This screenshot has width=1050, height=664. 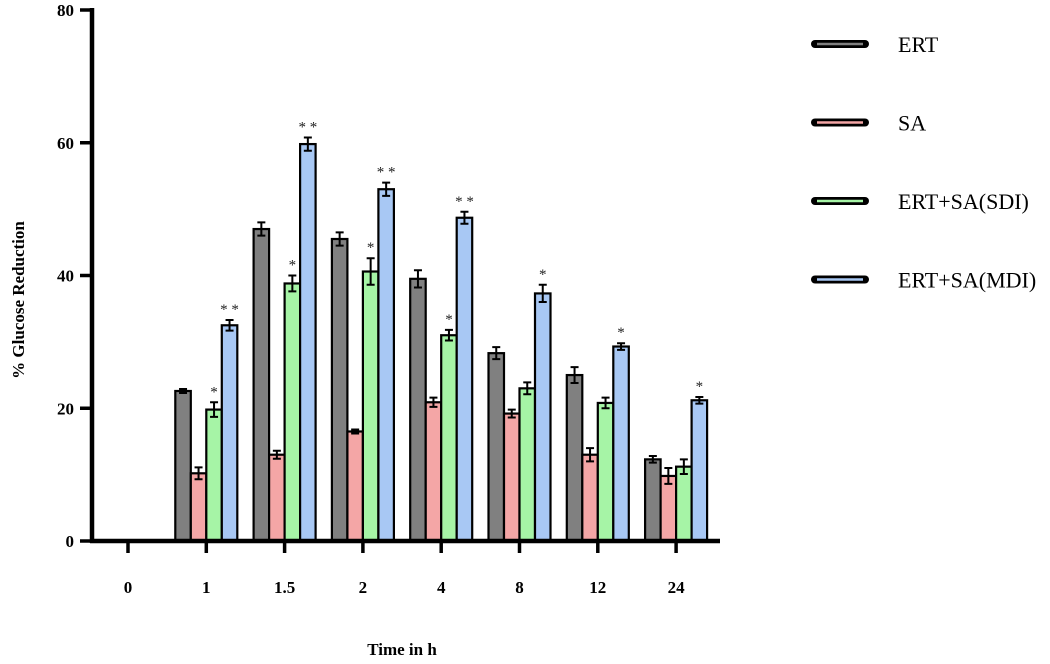 What do you see at coordinates (206, 587) in the screenshot?
I see `x-tick-label: 1` at bounding box center [206, 587].